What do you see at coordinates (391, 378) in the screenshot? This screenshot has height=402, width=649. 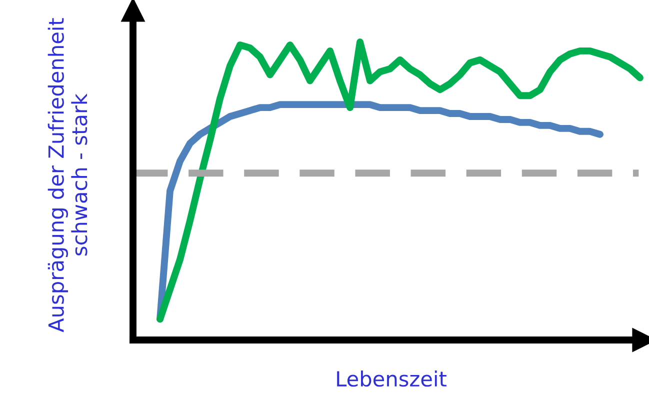 I see `x-axis-title: Lebenszeit` at bounding box center [391, 378].